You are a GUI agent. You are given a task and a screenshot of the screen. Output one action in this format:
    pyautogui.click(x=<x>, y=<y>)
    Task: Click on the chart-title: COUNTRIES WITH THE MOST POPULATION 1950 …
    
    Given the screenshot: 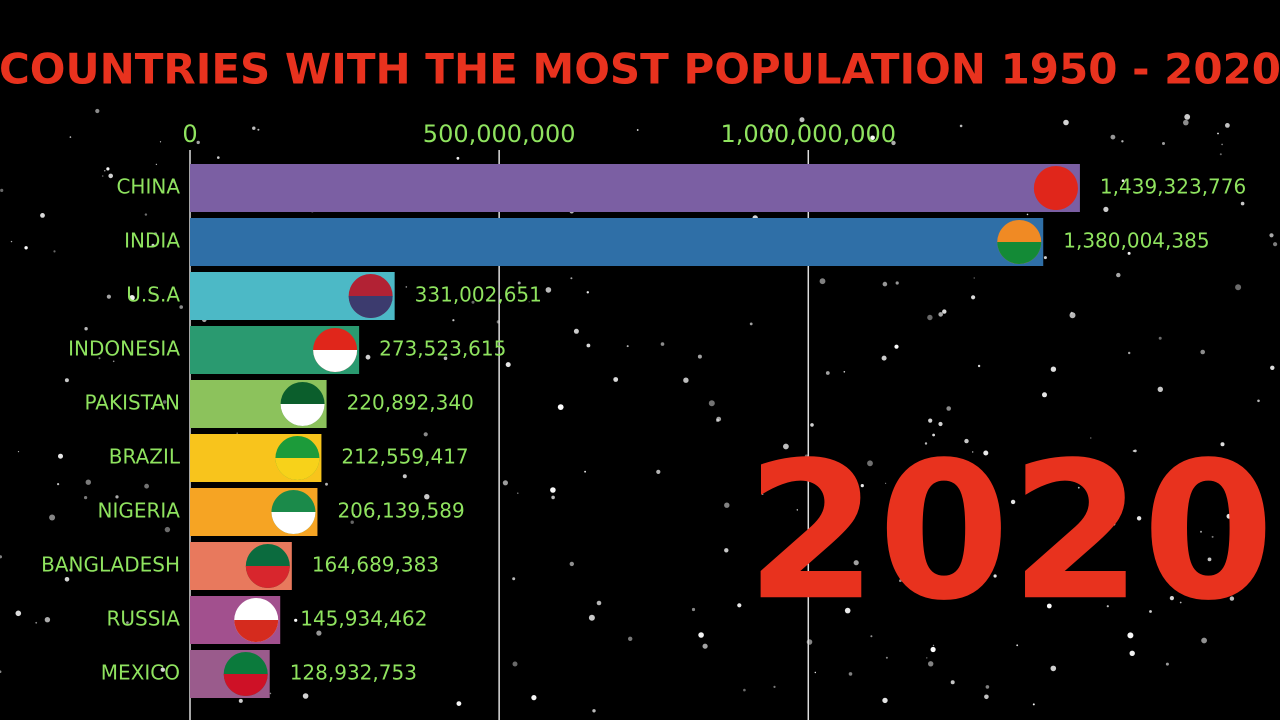 What is the action you would take?
    pyautogui.click(x=640, y=69)
    